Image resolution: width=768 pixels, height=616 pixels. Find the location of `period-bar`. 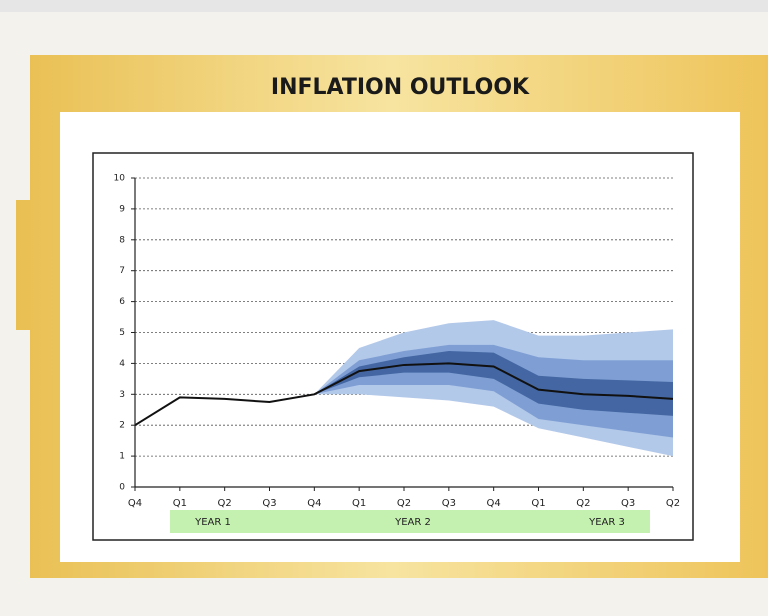

period-bar is located at coordinates (410, 521).